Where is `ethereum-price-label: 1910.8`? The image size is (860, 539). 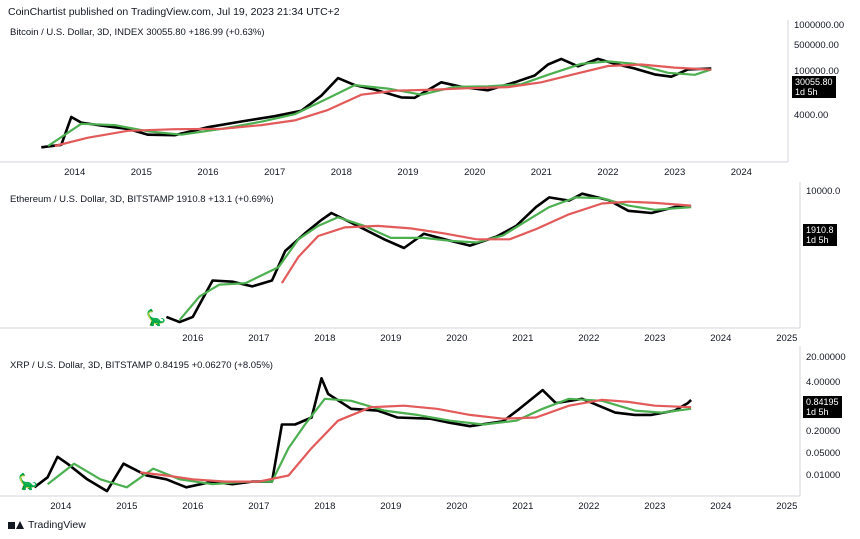
ethereum-price-label: 1910.8 is located at coordinates (820, 230).